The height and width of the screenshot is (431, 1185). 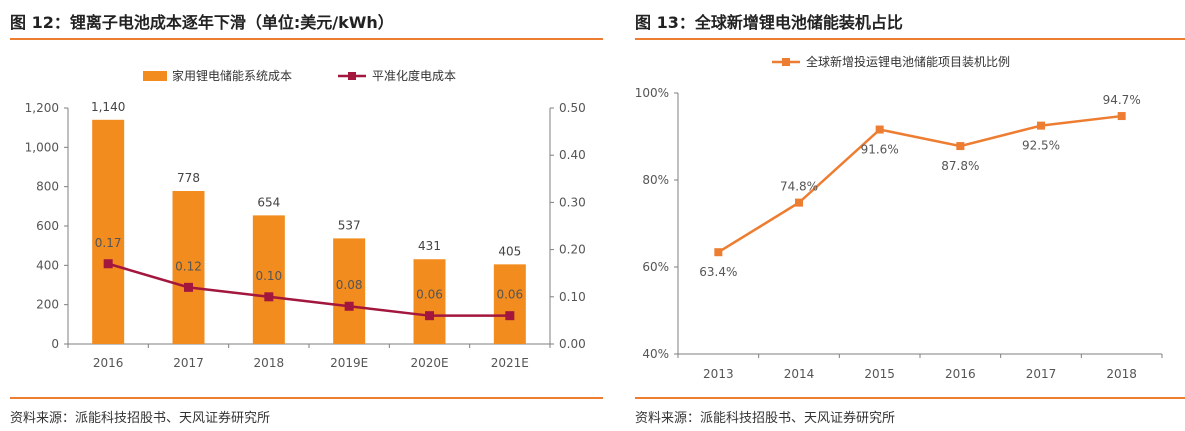 What do you see at coordinates (55, 344) in the screenshot?
I see `left-y-tick-label: 0` at bounding box center [55, 344].